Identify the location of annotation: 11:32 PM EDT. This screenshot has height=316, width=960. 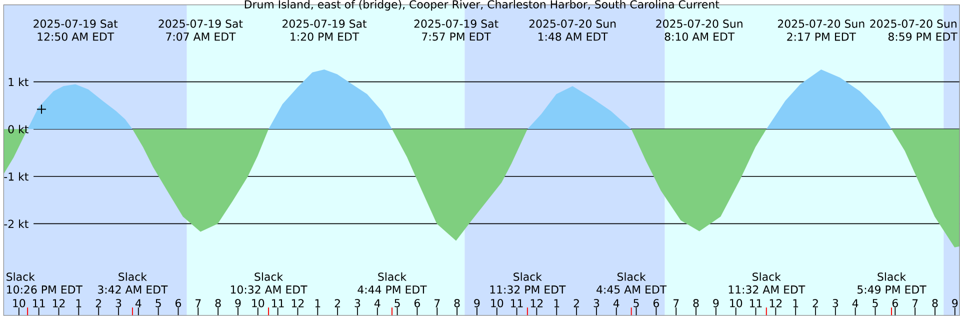
(528, 289).